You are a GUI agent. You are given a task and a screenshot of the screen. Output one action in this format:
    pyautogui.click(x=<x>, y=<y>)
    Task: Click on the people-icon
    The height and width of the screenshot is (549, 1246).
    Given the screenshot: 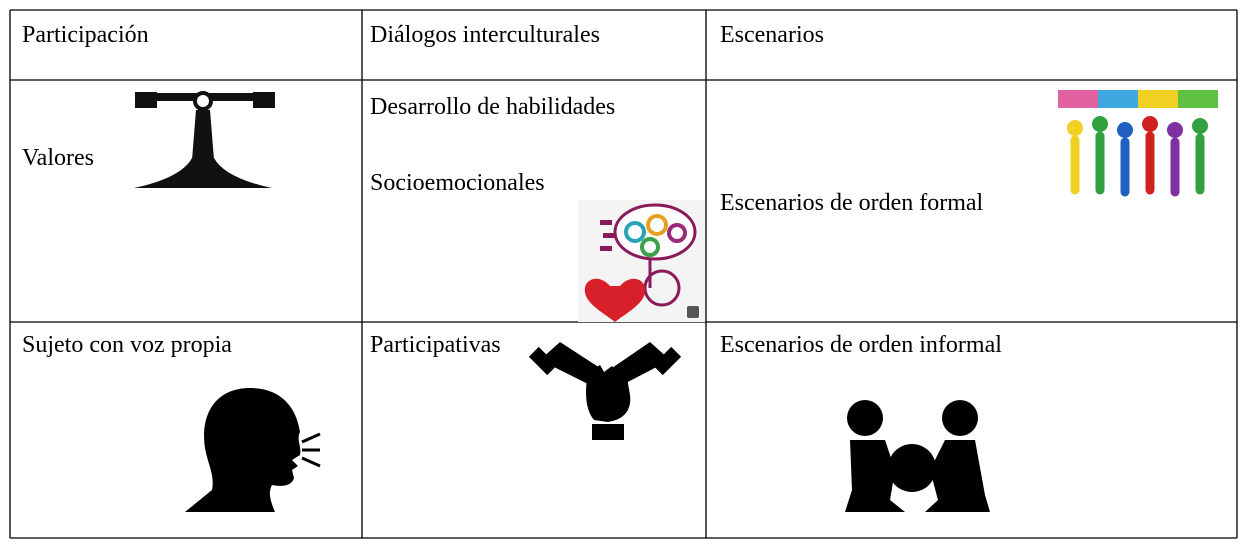 What is the action you would take?
    pyautogui.click(x=1138, y=143)
    